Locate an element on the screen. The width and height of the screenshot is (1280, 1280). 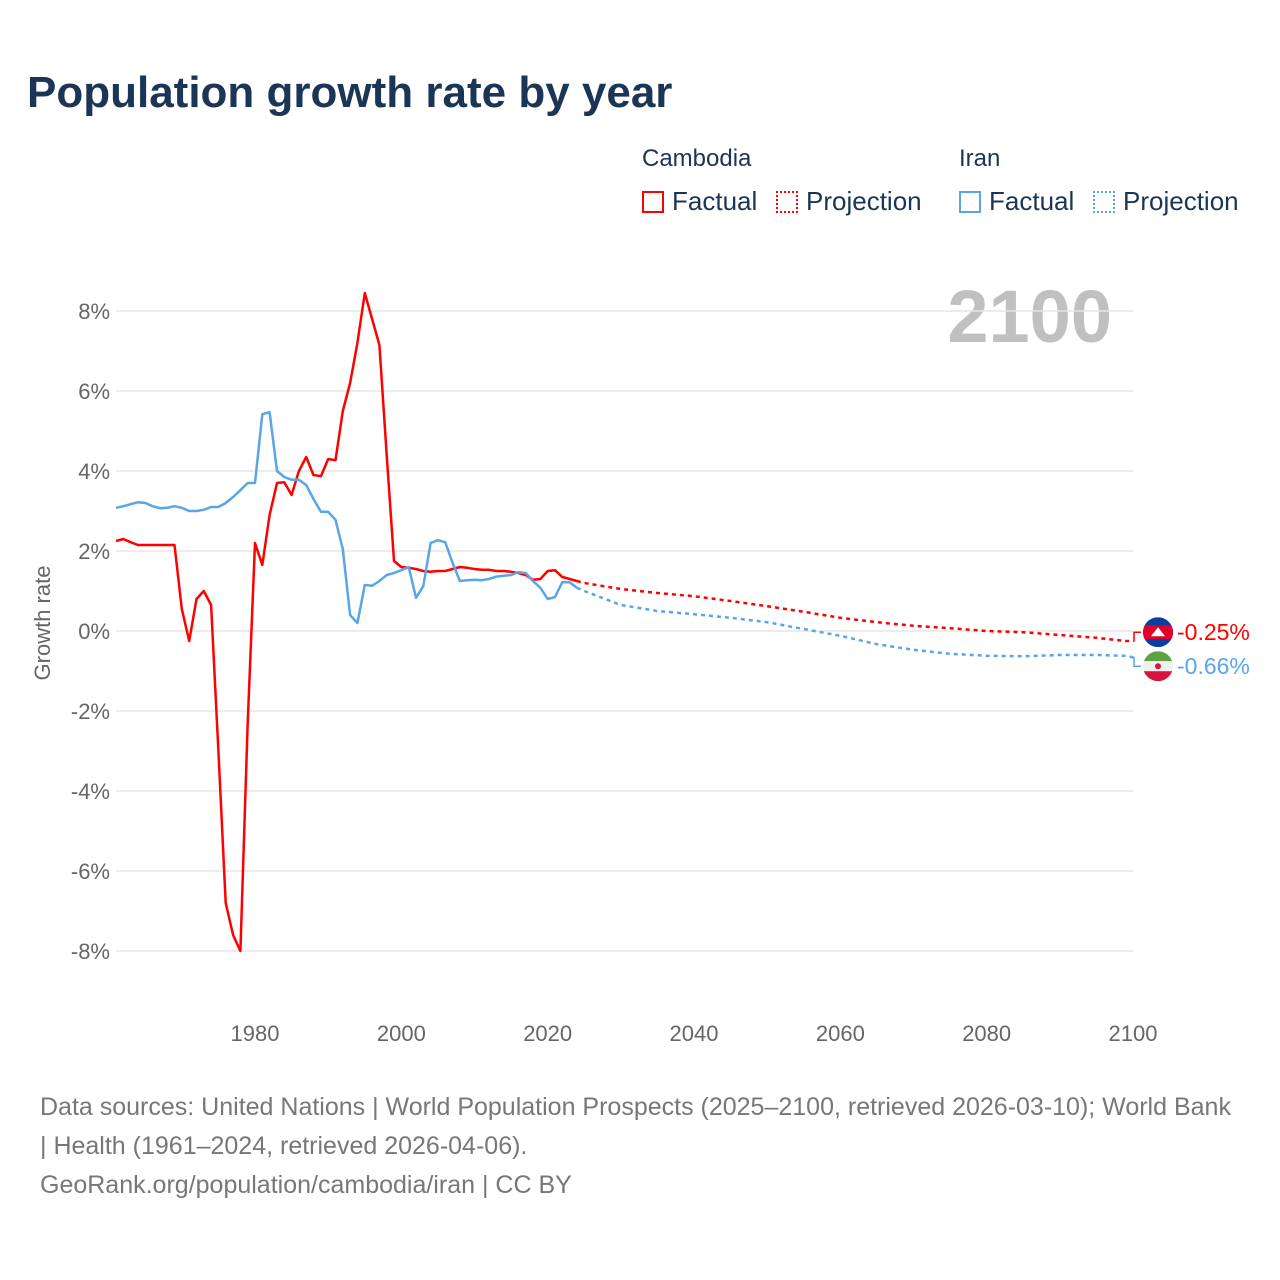
flag-iran-icon is located at coordinates (1158, 666).